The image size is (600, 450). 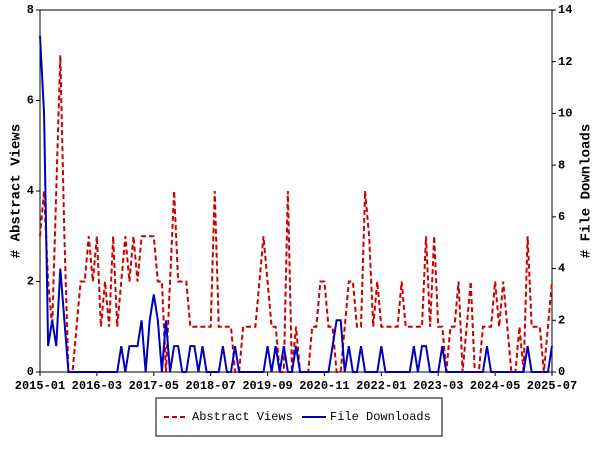 I want to click on x-tick-label: 2023-03, so click(x=438, y=386).